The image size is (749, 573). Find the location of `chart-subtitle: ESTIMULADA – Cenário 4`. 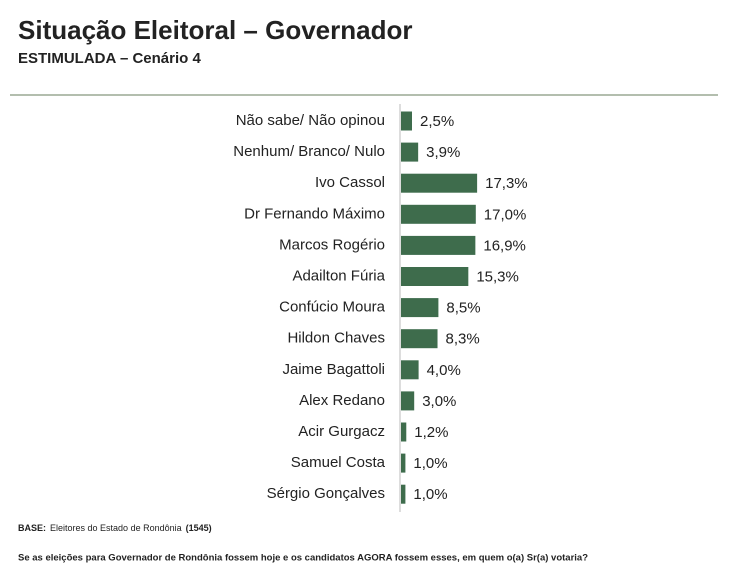

chart-subtitle: ESTIMULADA – Cenário 4 is located at coordinates (109, 58).